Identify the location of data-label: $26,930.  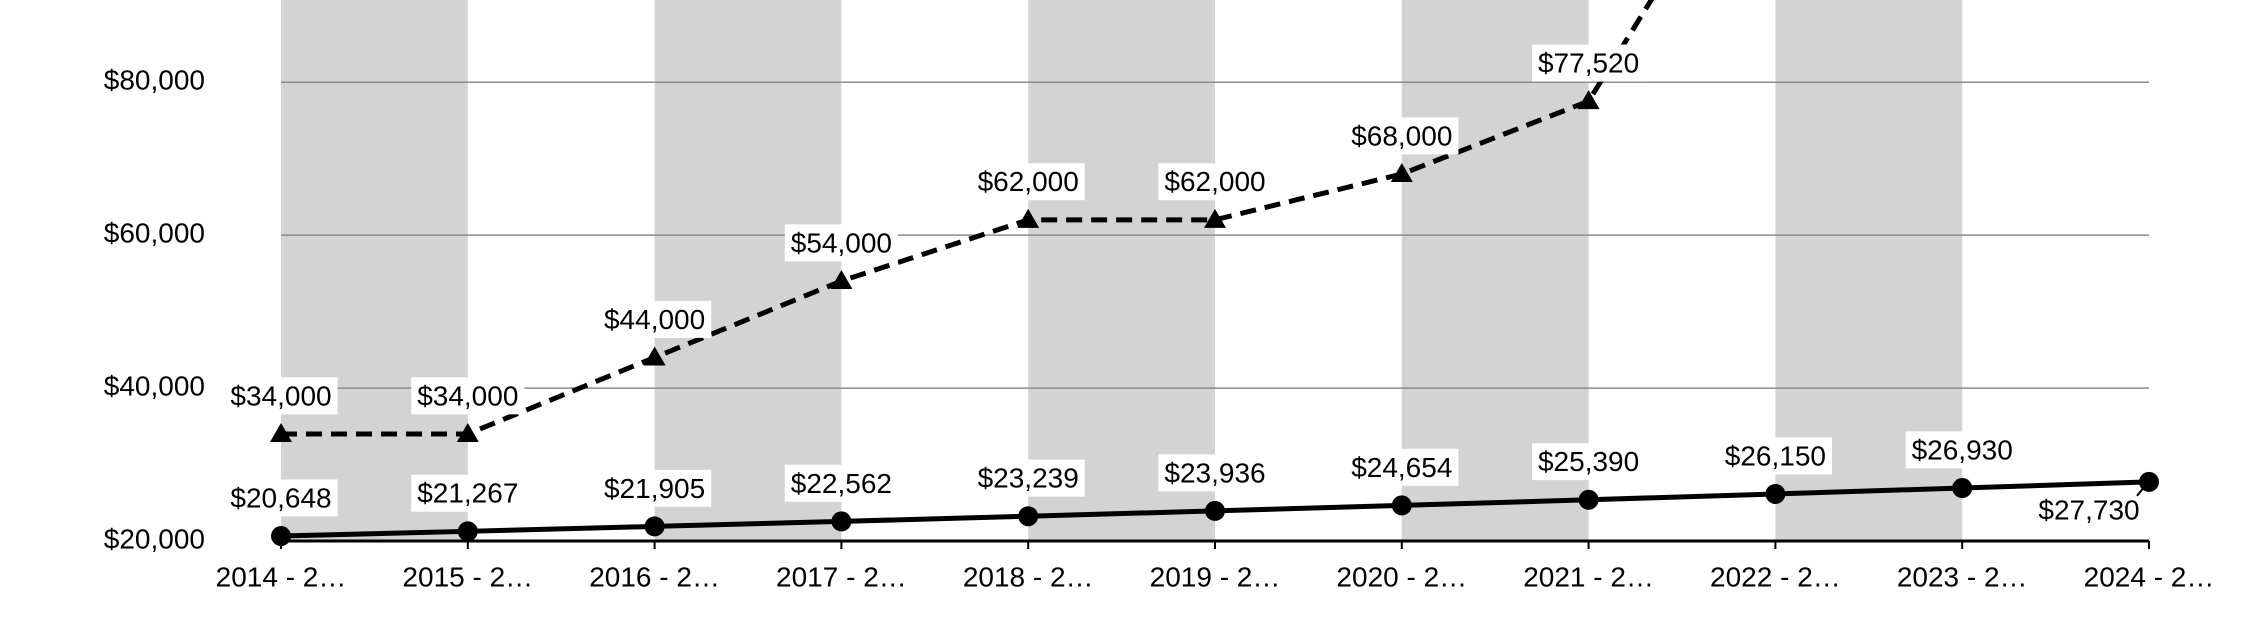
(1962, 449).